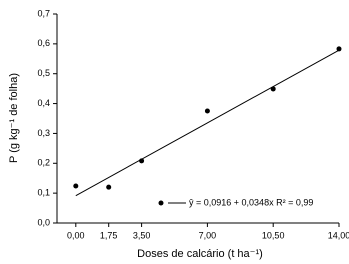 The height and width of the screenshot is (264, 349). I want to click on x-tick-label: 14,00, so click(338, 235).